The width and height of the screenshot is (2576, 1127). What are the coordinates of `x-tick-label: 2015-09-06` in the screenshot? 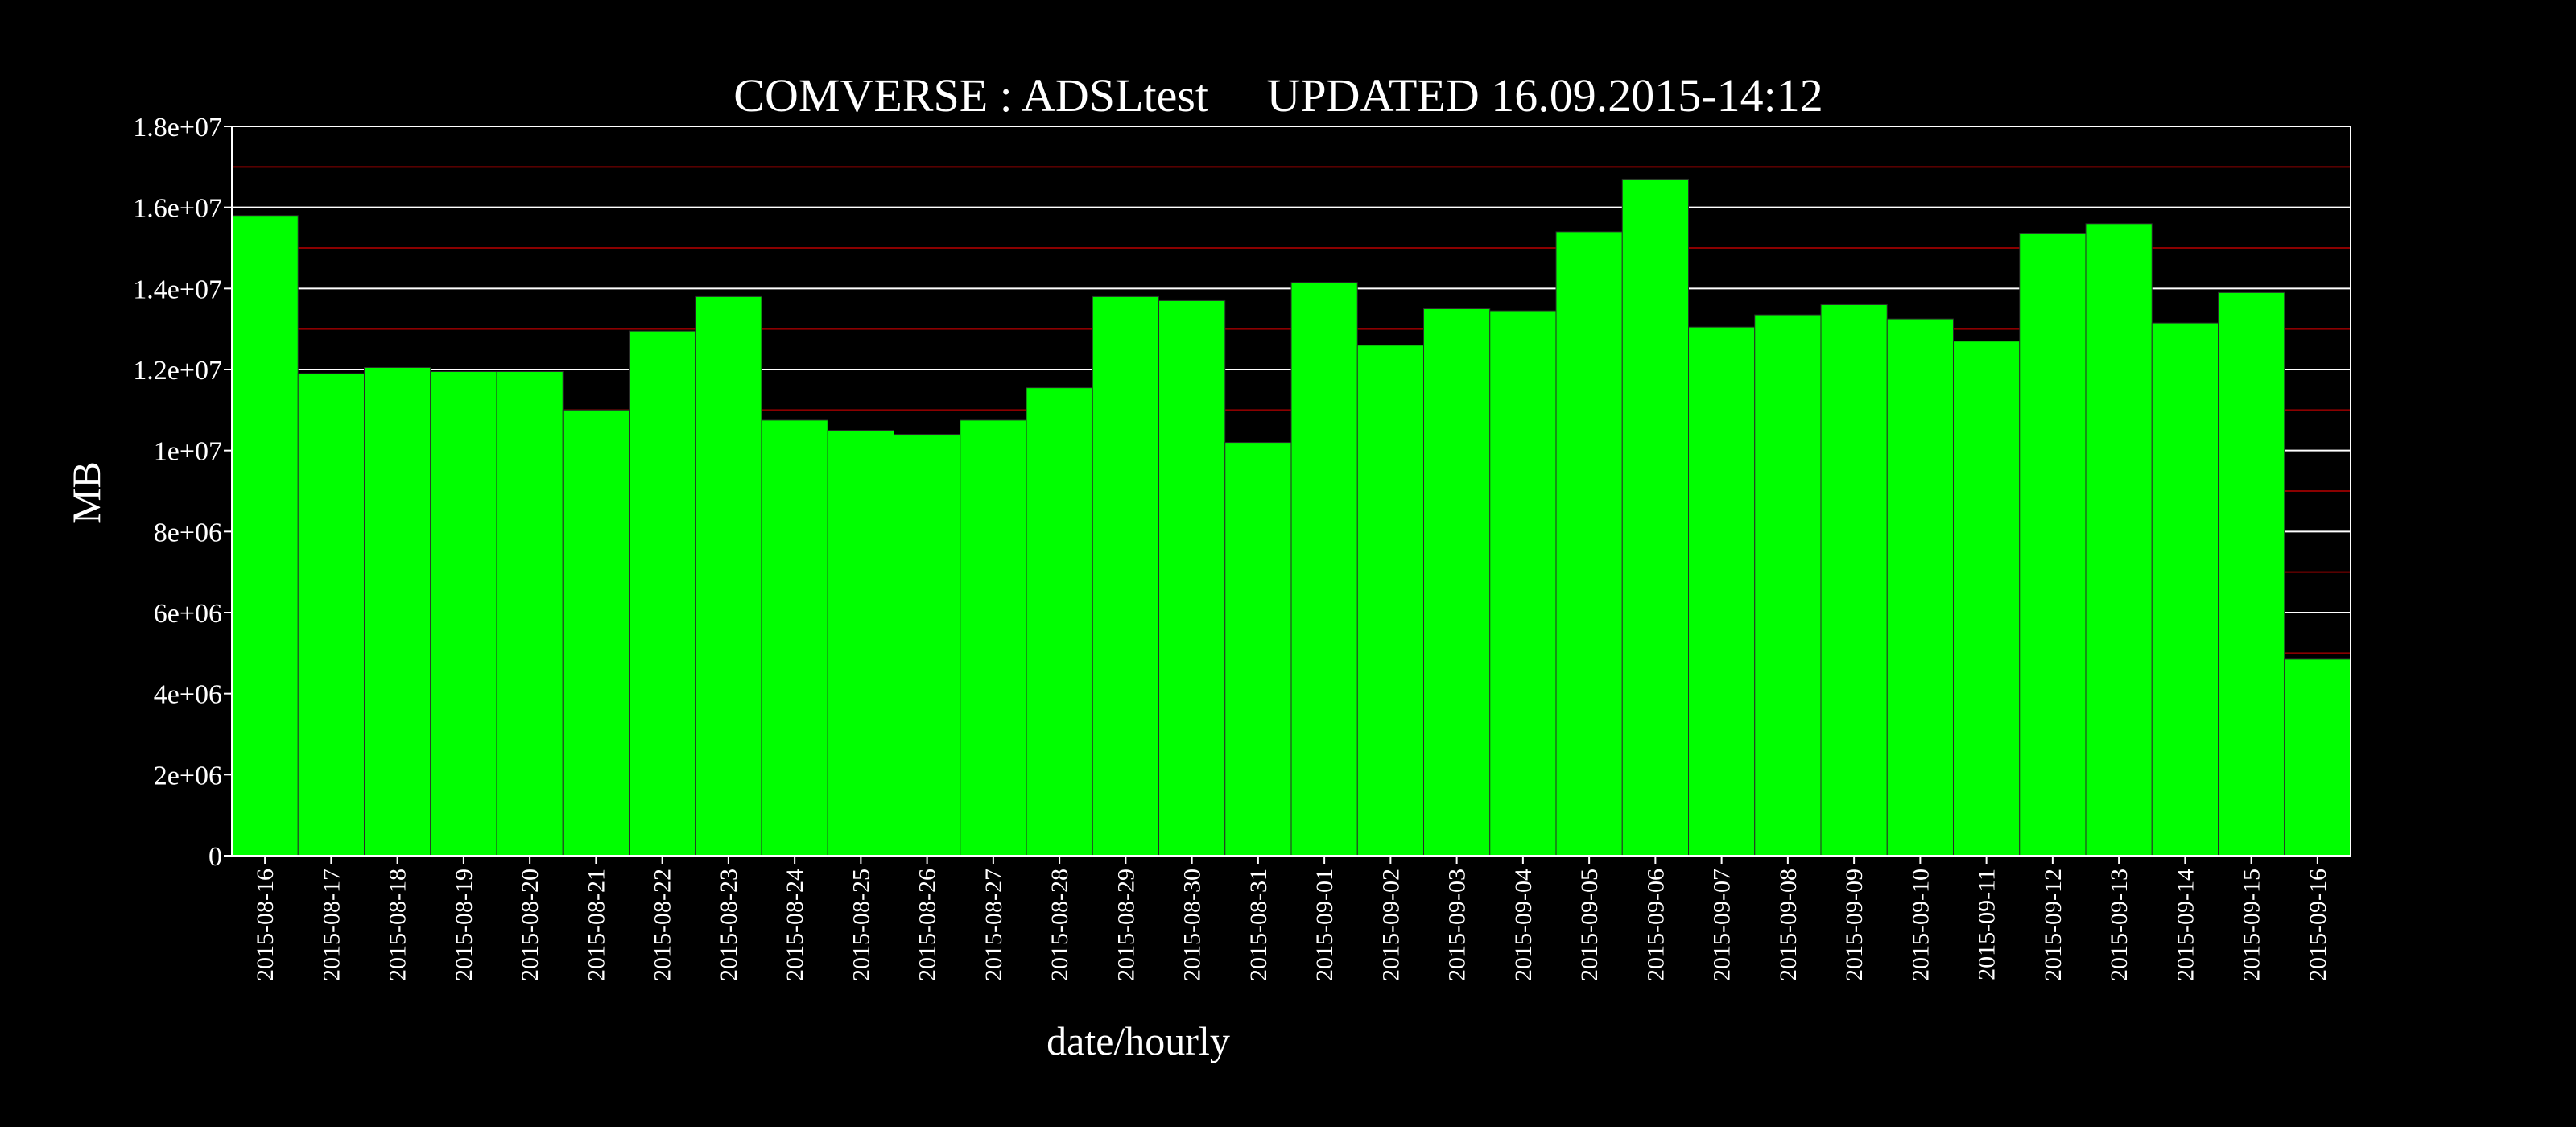 It's located at (1655, 925).